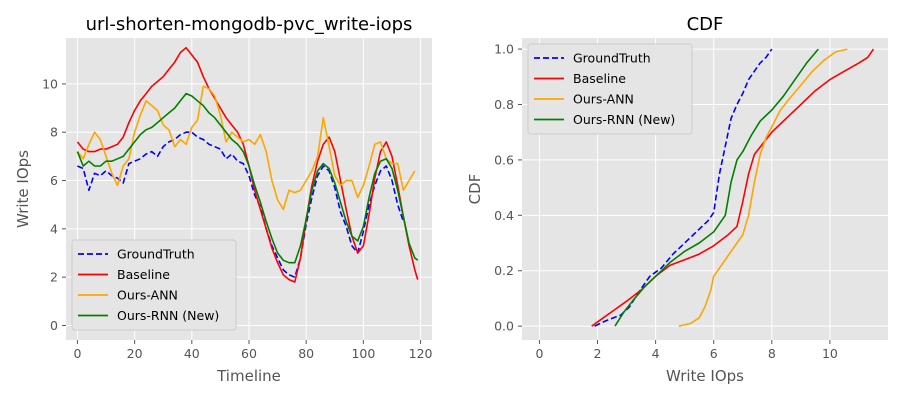 The image size is (900, 400). What do you see at coordinates (54, 228) in the screenshot?
I see `y-tick-label: 4` at bounding box center [54, 228].